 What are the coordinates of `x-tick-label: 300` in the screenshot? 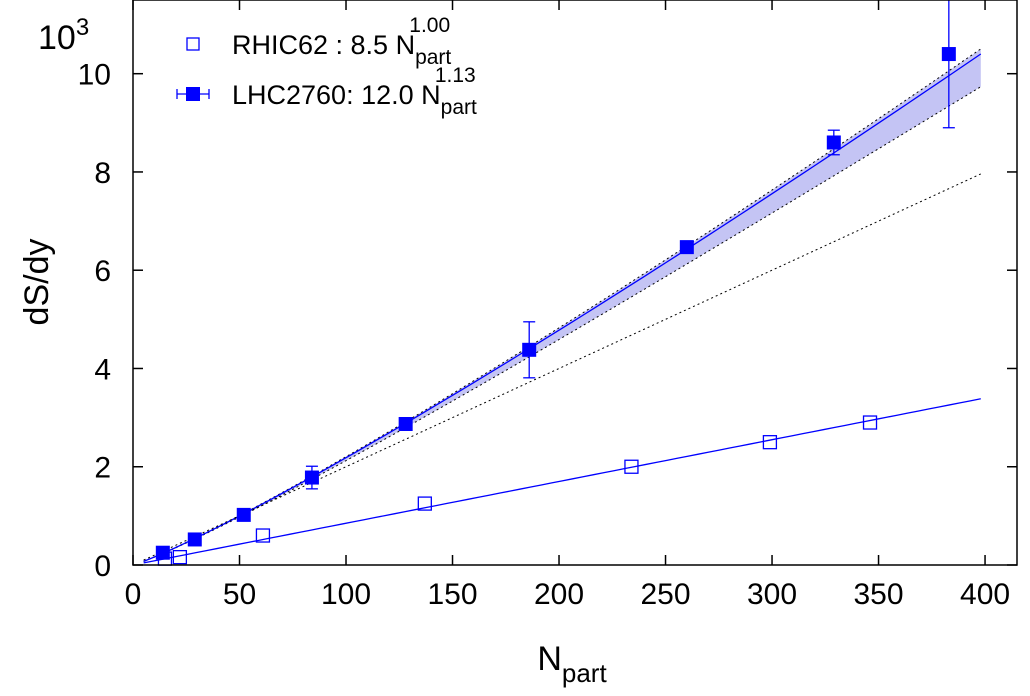 It's located at (772, 594).